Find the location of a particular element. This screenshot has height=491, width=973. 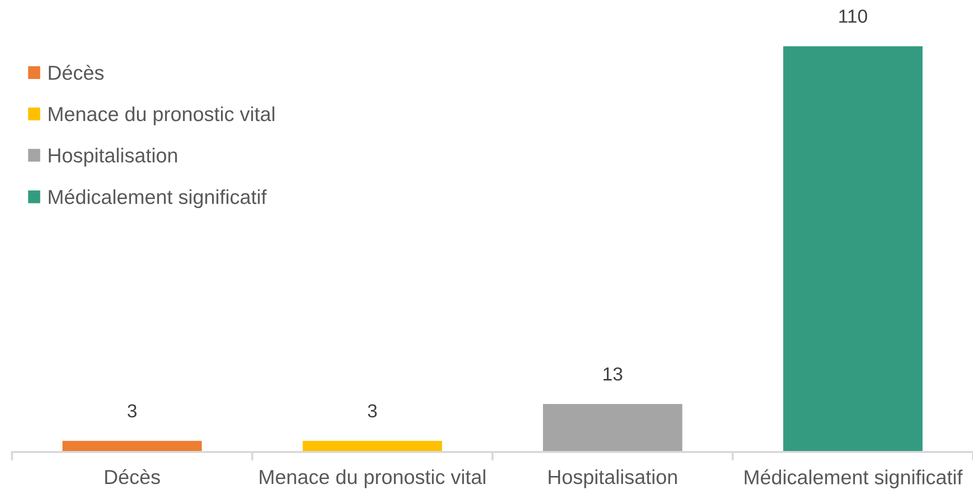

data-label: 13 is located at coordinates (613, 374).